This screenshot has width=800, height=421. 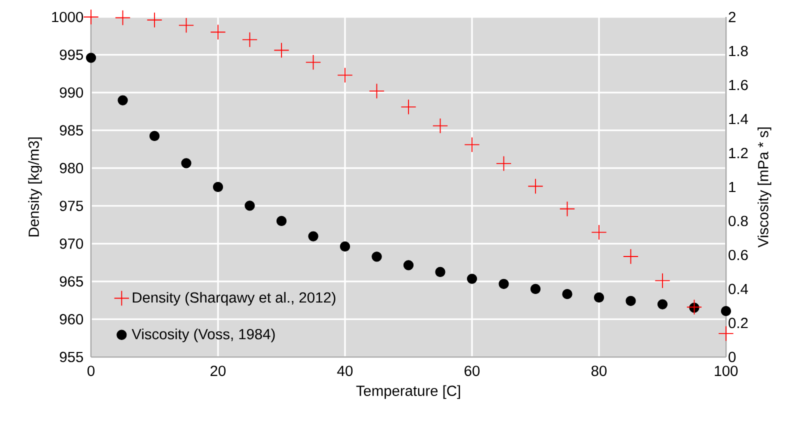 I want to click on y-tick-label: 995, so click(x=71, y=55).